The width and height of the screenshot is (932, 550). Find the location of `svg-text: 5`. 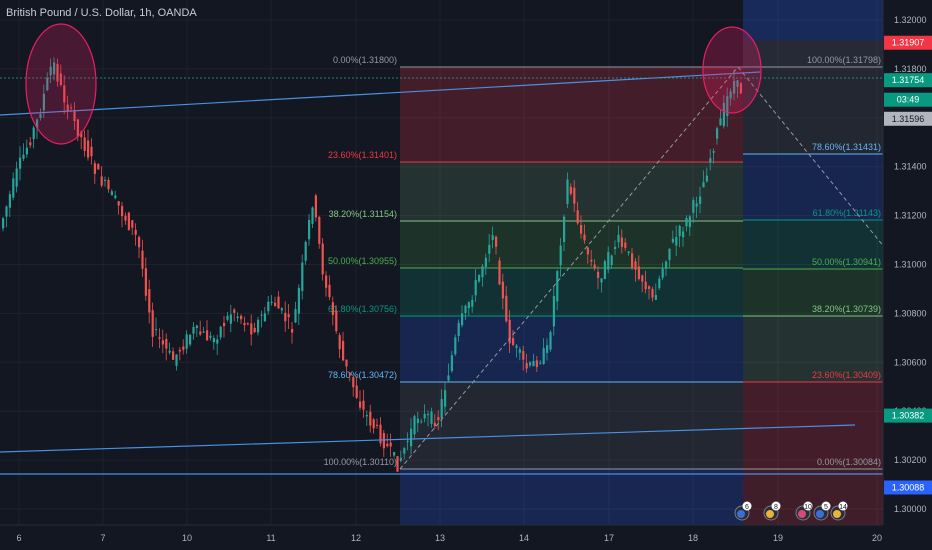

svg-text: 5 is located at coordinates (826, 507).